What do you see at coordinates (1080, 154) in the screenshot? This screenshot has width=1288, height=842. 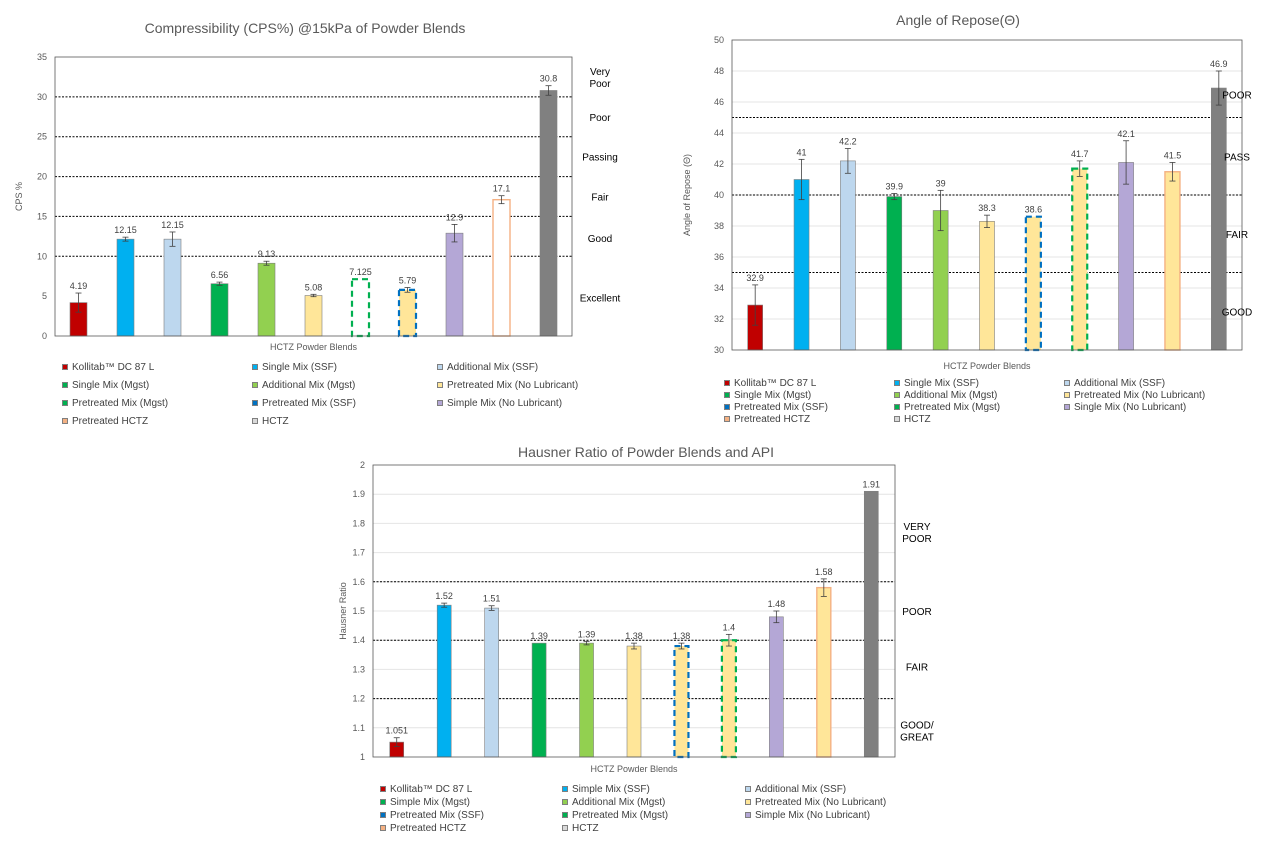 I see `data-label: 41.7` at bounding box center [1080, 154].